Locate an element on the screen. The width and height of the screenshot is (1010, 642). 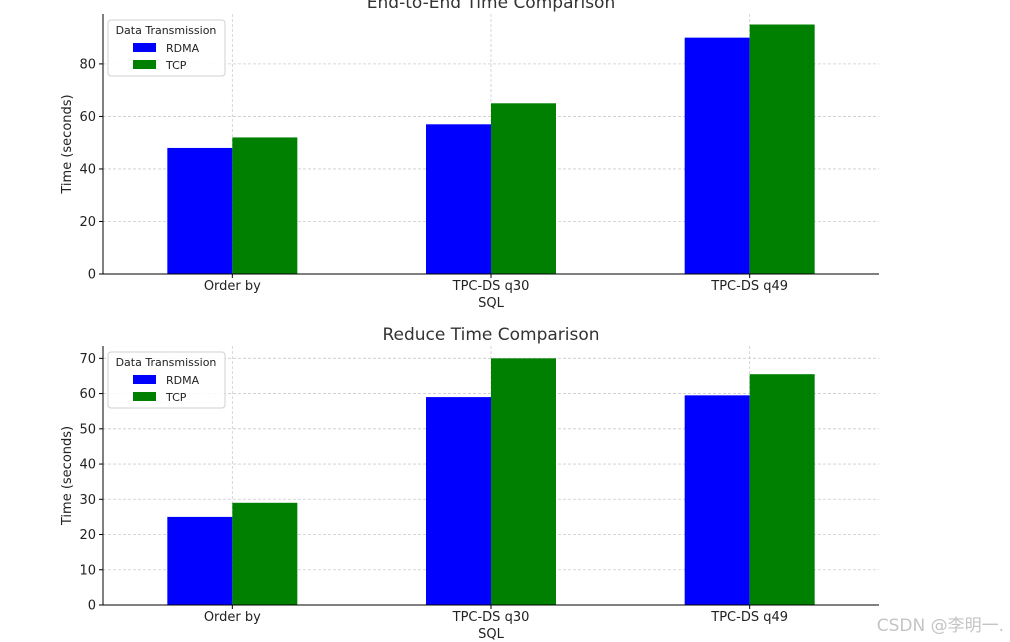
watermark: CSDN @李明一. is located at coordinates (940, 626).